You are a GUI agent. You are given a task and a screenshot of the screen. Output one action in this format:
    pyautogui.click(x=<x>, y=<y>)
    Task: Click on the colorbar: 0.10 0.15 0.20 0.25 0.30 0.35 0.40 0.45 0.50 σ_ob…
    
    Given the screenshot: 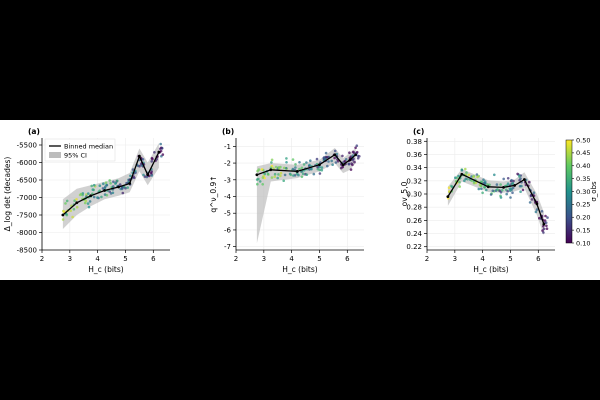 What is the action you would take?
    pyautogui.click(x=581, y=191)
    